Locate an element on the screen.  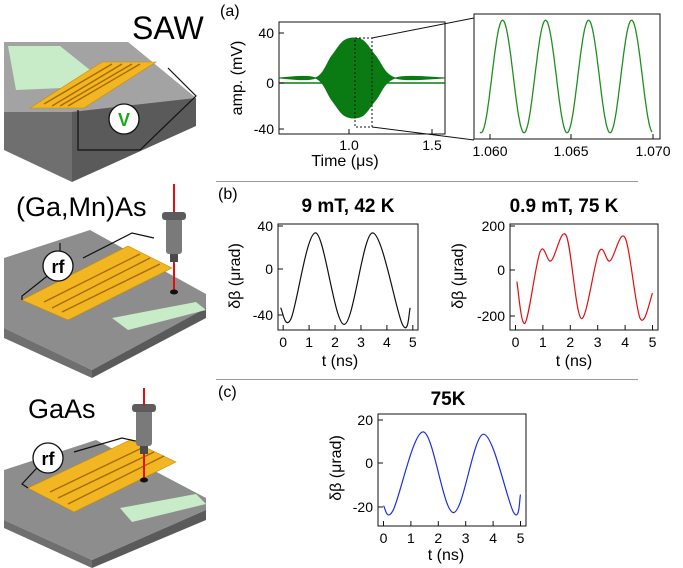
rf-source-icon-top is located at coordinates (58, 266).